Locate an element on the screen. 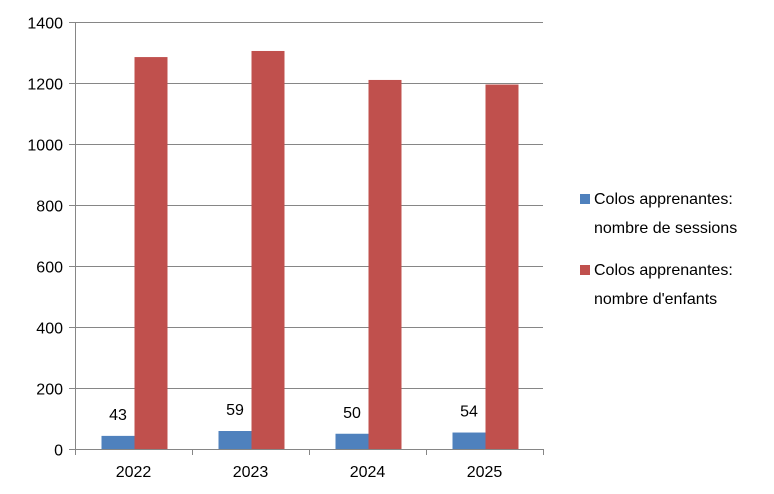 This screenshot has height=494, width=774. x-tick-label: 2023 is located at coordinates (251, 472).